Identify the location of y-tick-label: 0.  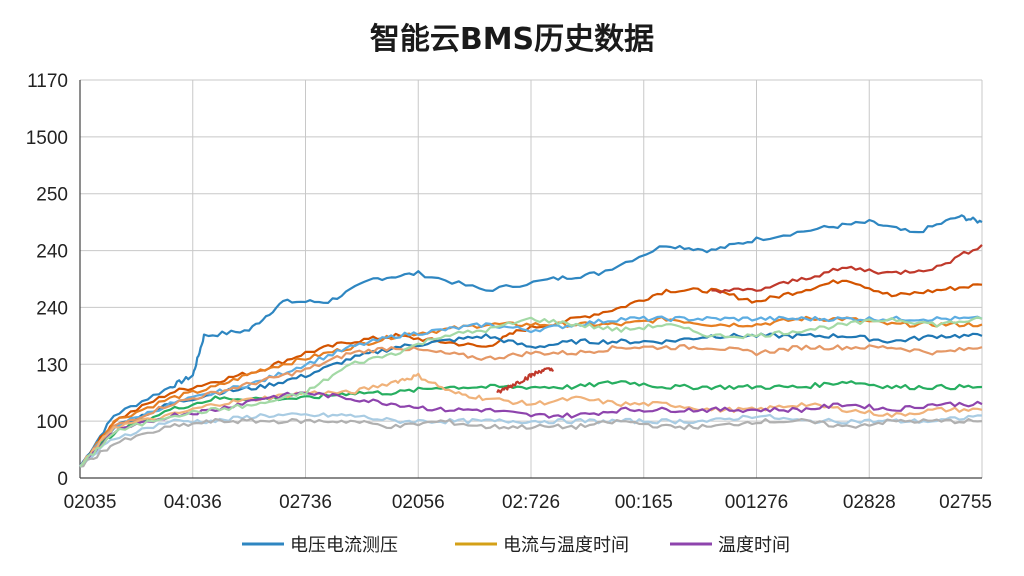
(62, 479).